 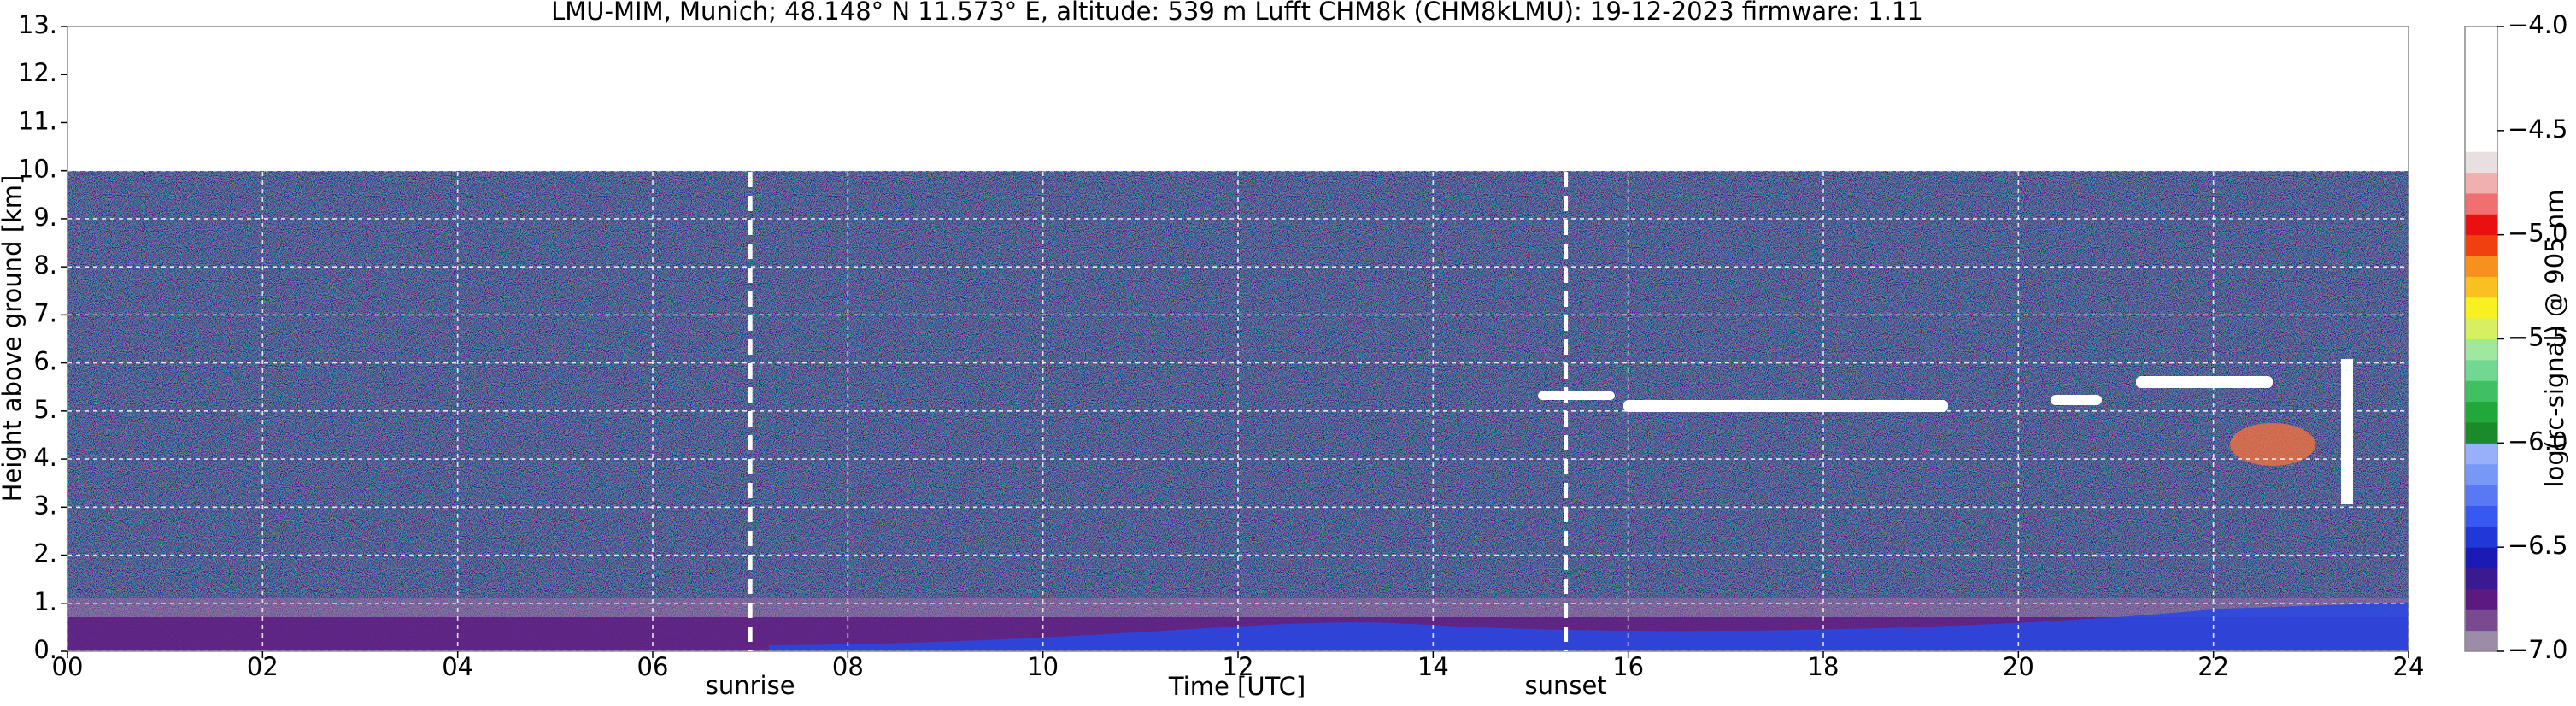 What do you see at coordinates (13, 339) in the screenshot?
I see `y-axis-label: Height above ground [km]` at bounding box center [13, 339].